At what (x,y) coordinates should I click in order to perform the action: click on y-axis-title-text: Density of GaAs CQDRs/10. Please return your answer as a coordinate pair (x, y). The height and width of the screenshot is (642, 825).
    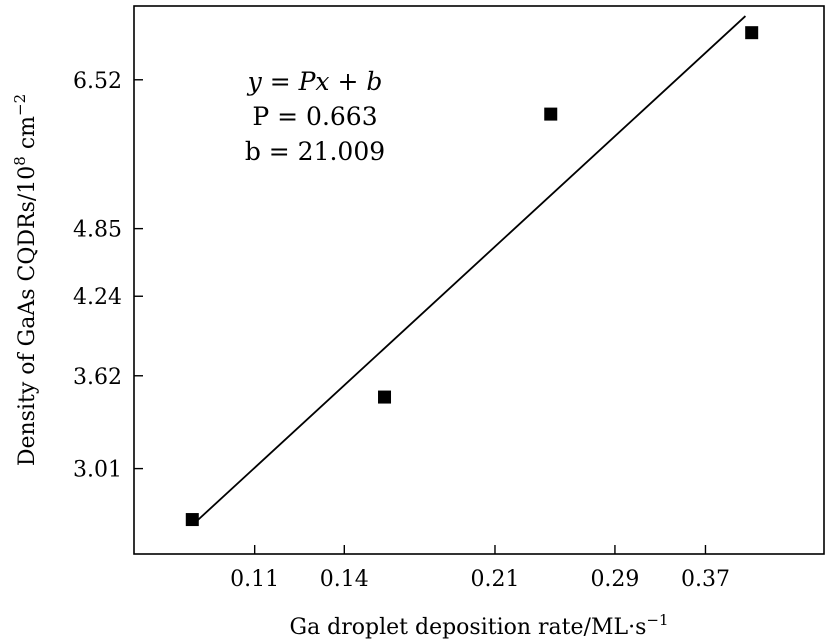
    Looking at the image, I should click on (27, 316).